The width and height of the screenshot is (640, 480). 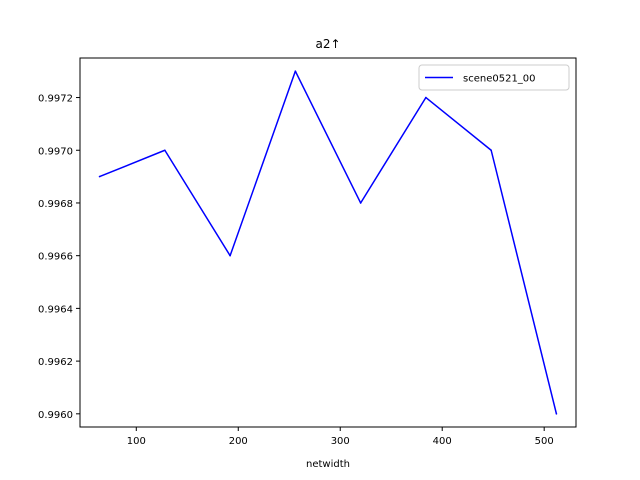 I want to click on x-axis: 100 200 300 400 500, so click(x=340, y=437).